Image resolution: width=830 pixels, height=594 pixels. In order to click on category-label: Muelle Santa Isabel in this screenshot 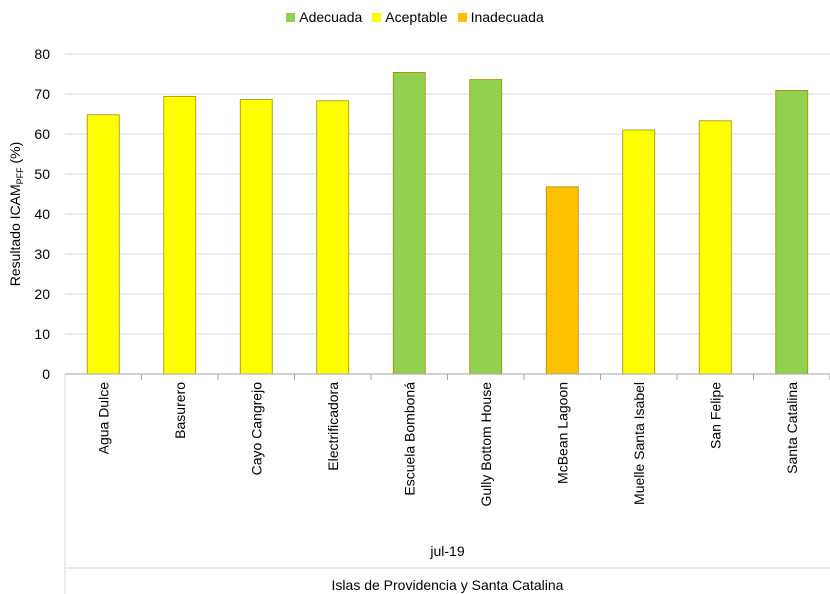, I will do `click(639, 443)`.